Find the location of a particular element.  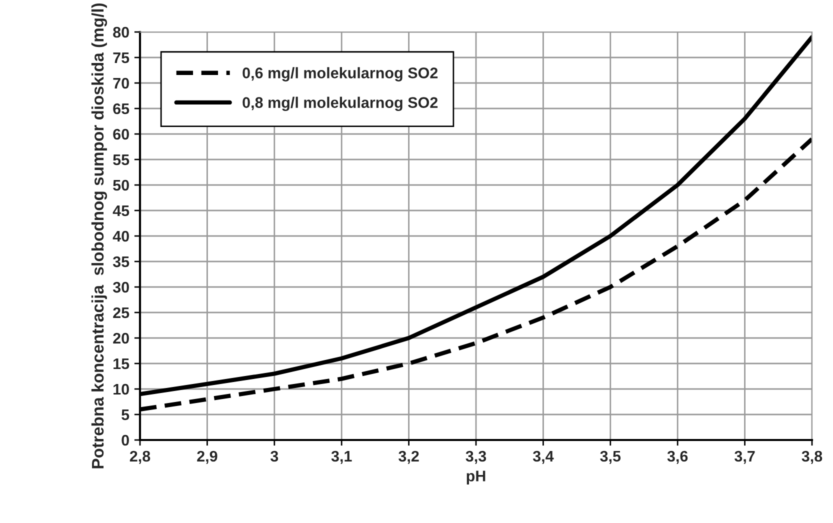

y-tick-label: 55 is located at coordinates (121, 160).